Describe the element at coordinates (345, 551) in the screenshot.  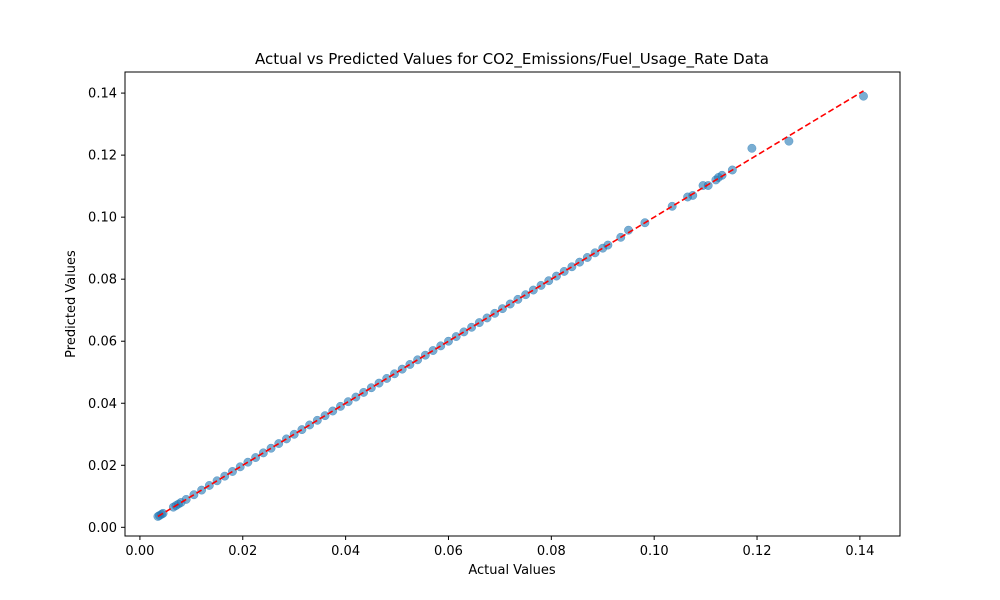
I see `x-tick-label: 0.04` at that location.